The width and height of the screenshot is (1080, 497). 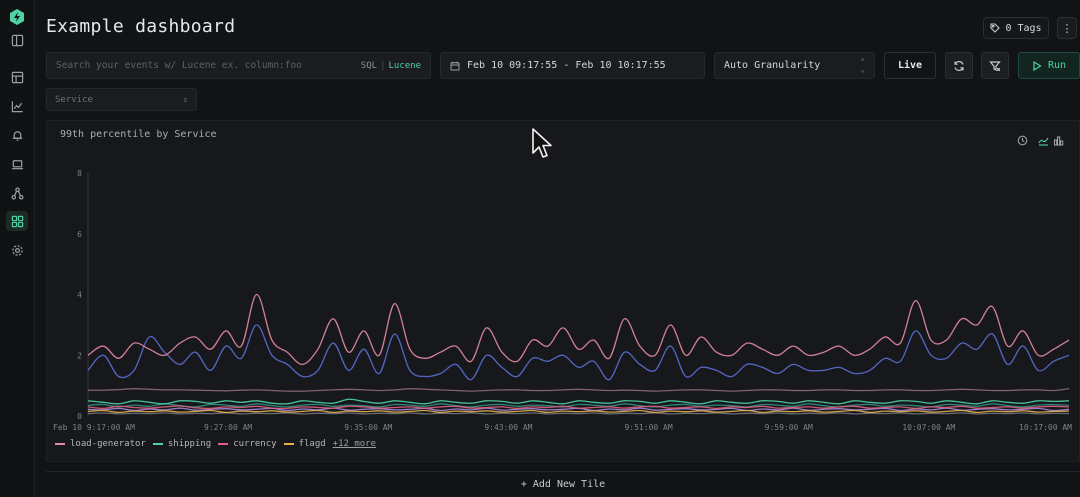 I want to click on series-line-load-generator, so click(x=578, y=329).